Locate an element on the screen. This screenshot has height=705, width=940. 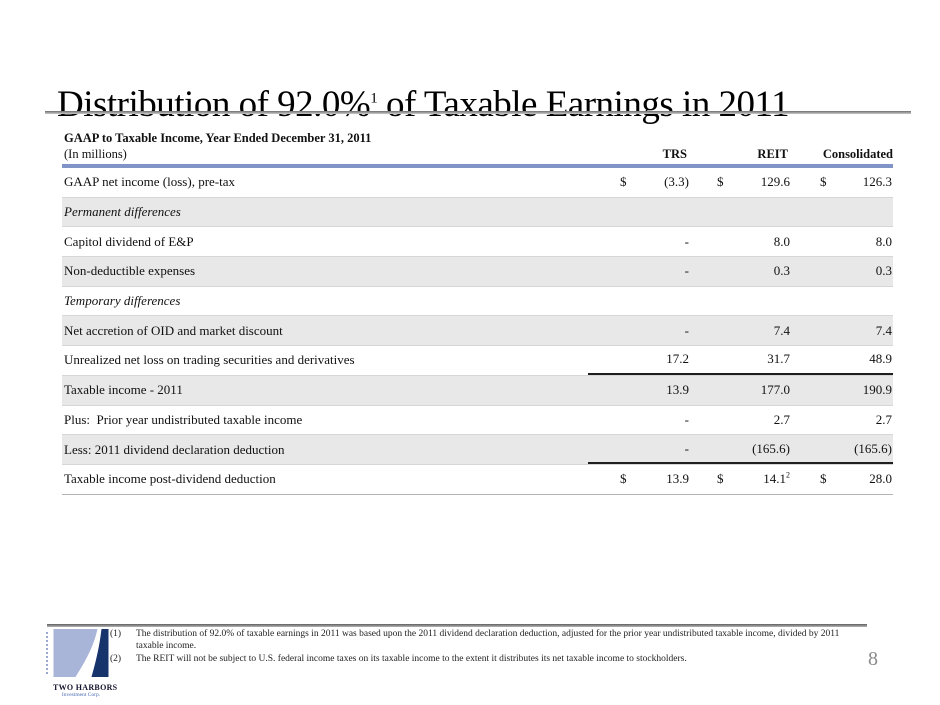
cell-reit: 7.4 is located at coordinates (740, 330).